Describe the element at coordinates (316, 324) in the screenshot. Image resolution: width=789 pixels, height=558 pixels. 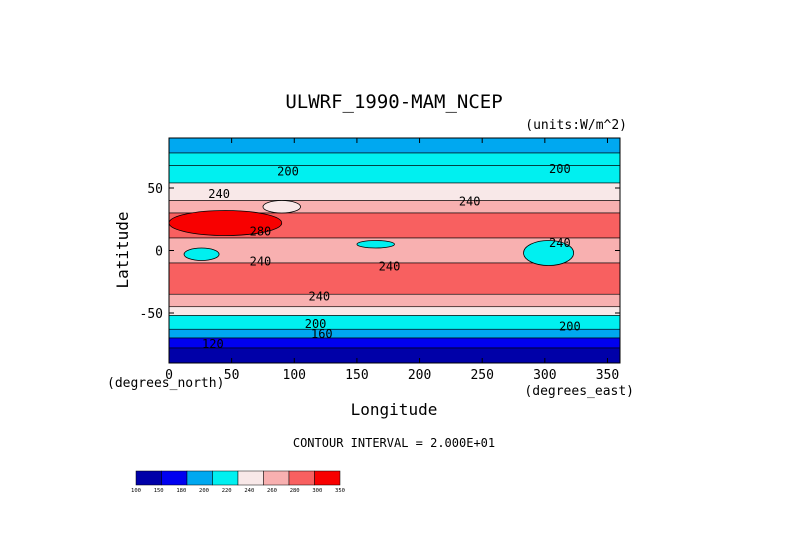
I see `contour-label-9: 200` at that location.